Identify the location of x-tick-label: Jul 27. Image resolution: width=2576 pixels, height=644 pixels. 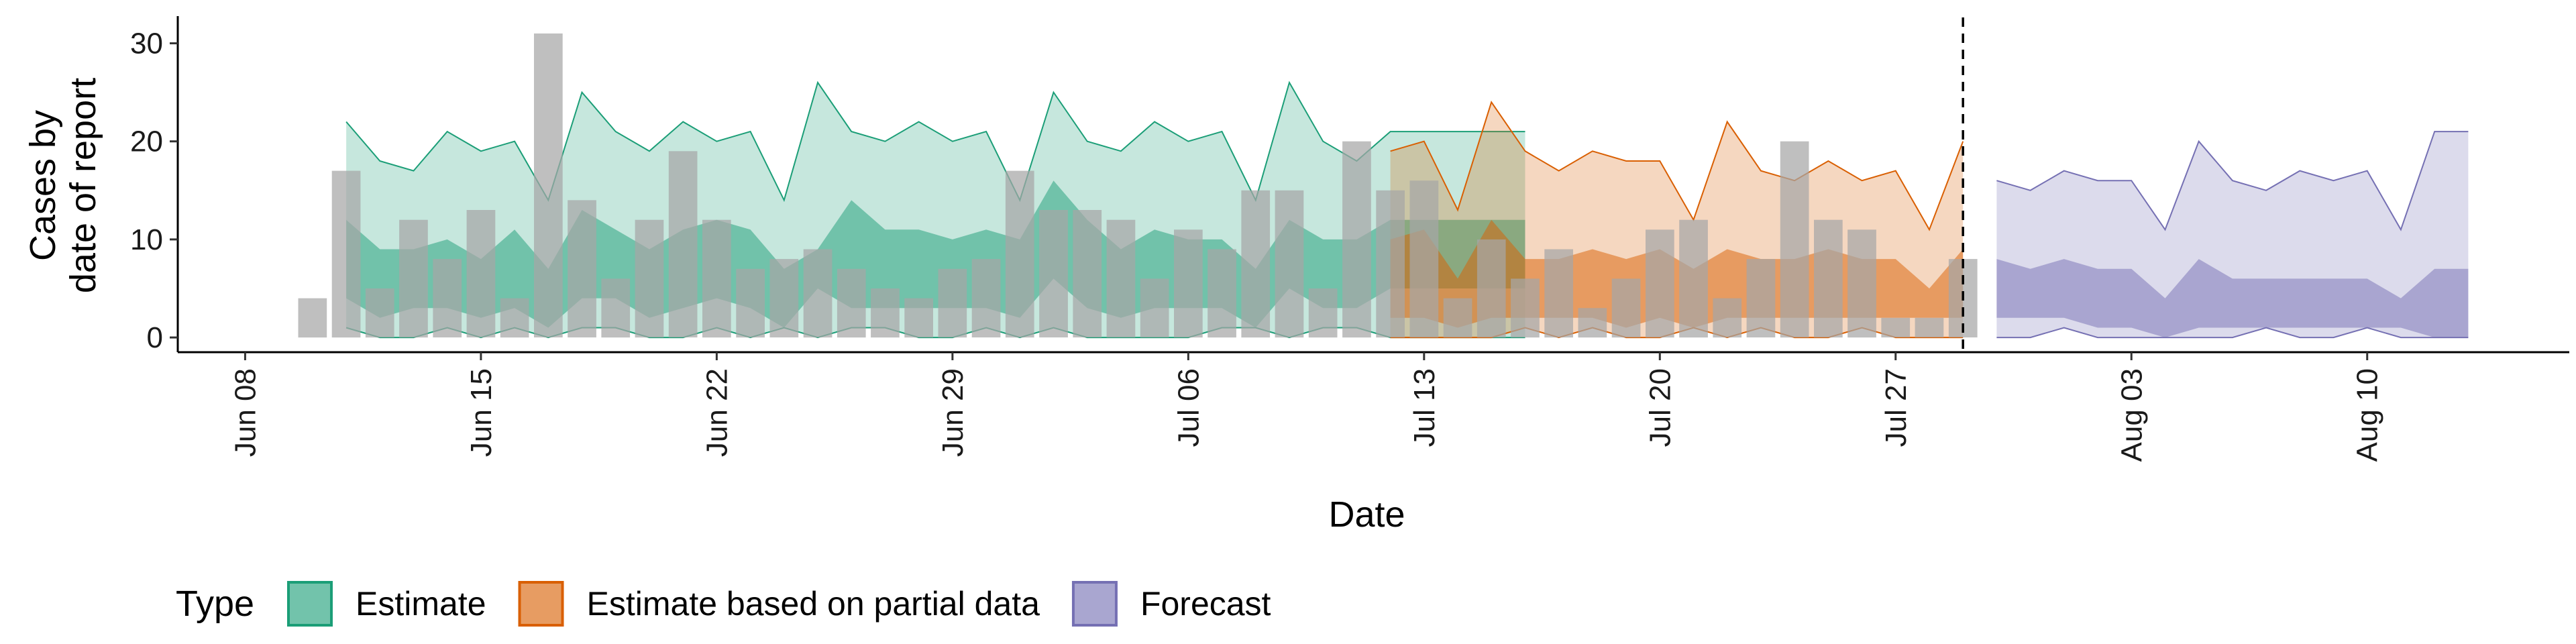
(1896, 407).